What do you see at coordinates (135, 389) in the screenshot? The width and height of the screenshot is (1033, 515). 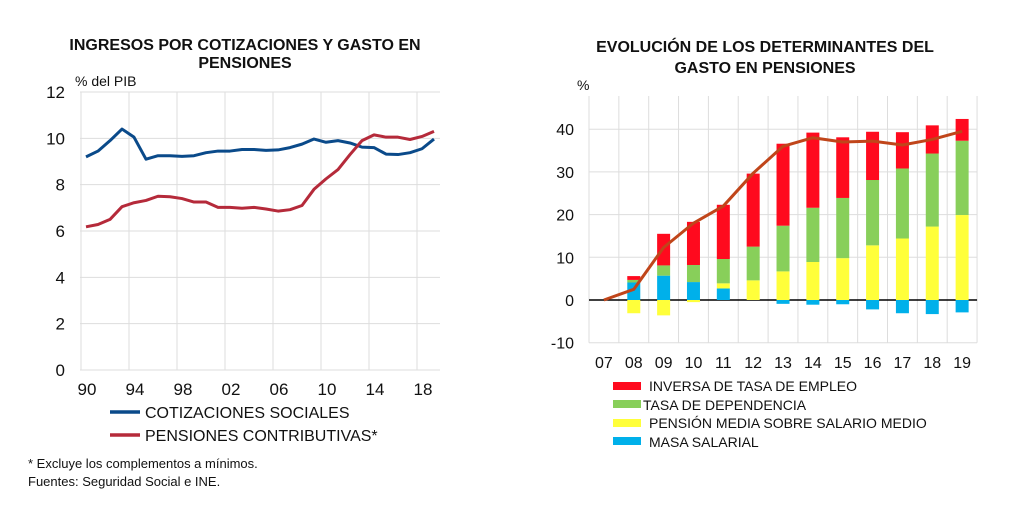 I see `x-tick-label: 94` at bounding box center [135, 389].